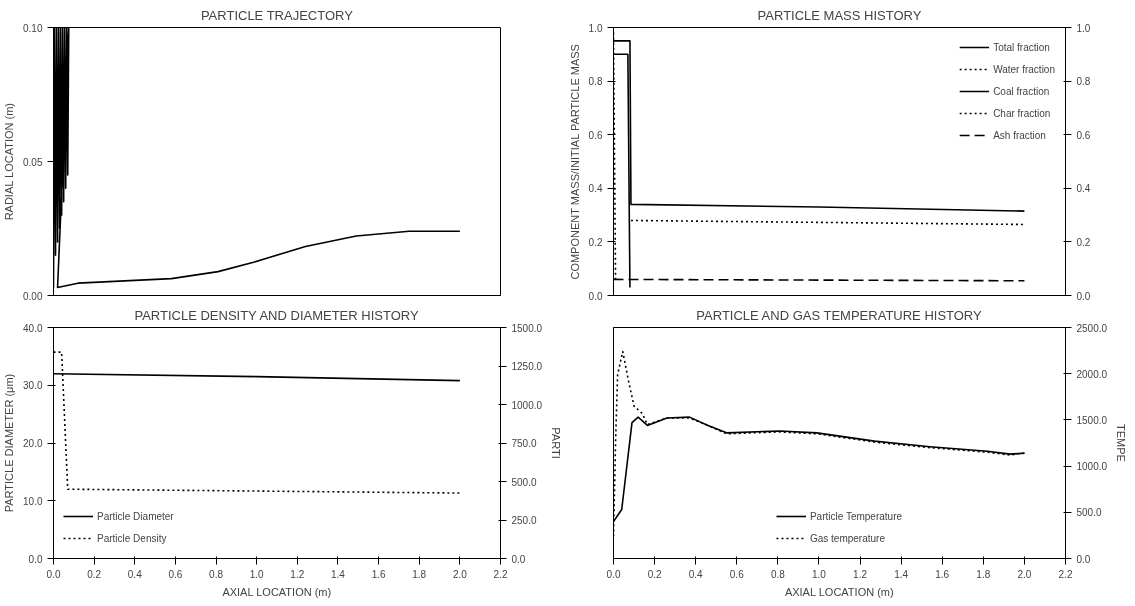  What do you see at coordinates (33, 443) in the screenshot?
I see `y-tick-label: 20.0` at bounding box center [33, 443].